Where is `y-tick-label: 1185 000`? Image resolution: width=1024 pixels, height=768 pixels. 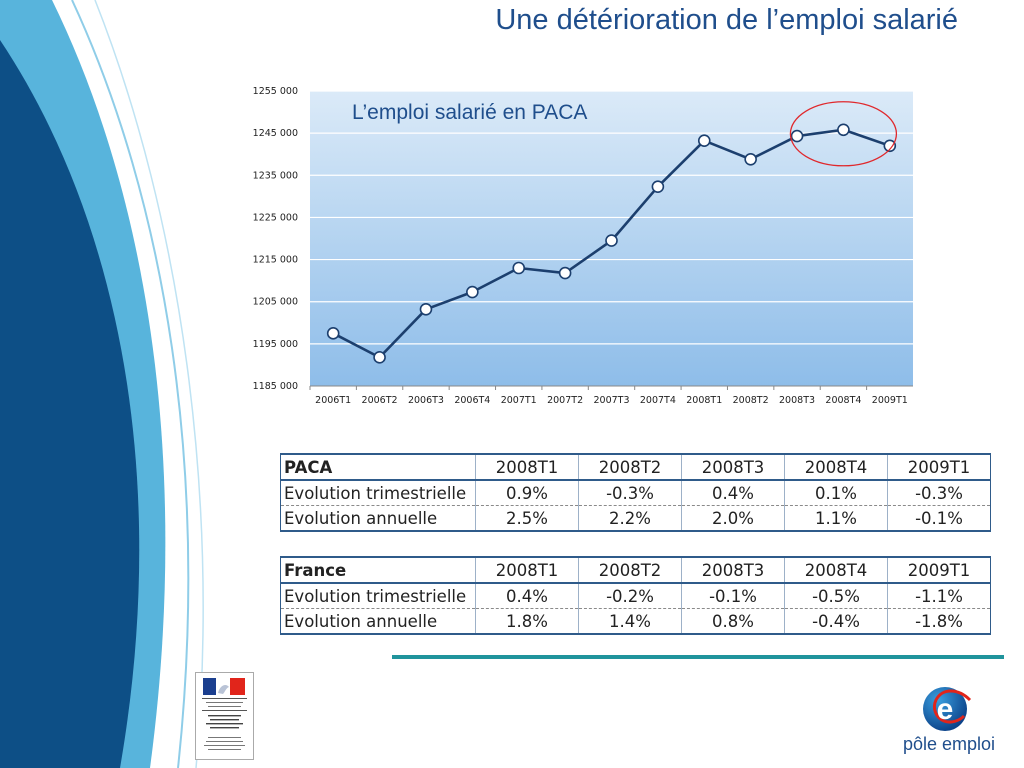 y-tick-label: 1185 000 is located at coordinates (275, 386).